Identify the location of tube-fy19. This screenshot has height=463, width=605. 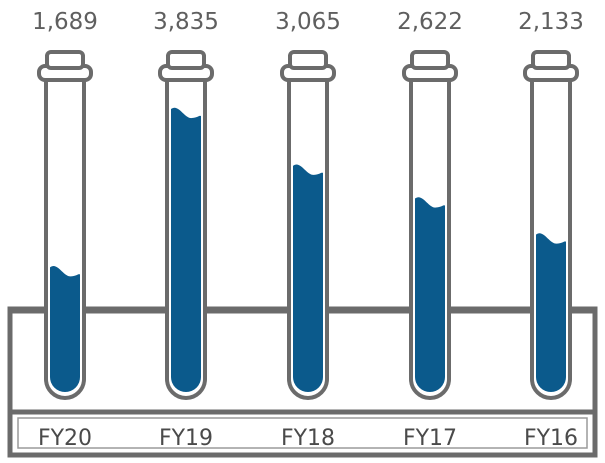
(186, 225).